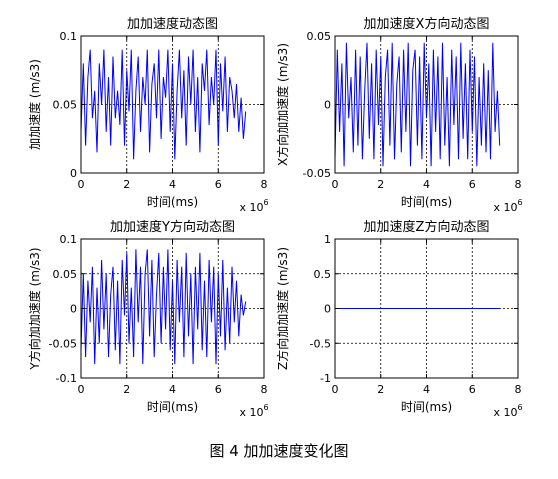  What do you see at coordinates (320, 343) in the screenshot?
I see `y-tick-label: -0.5` at bounding box center [320, 343].